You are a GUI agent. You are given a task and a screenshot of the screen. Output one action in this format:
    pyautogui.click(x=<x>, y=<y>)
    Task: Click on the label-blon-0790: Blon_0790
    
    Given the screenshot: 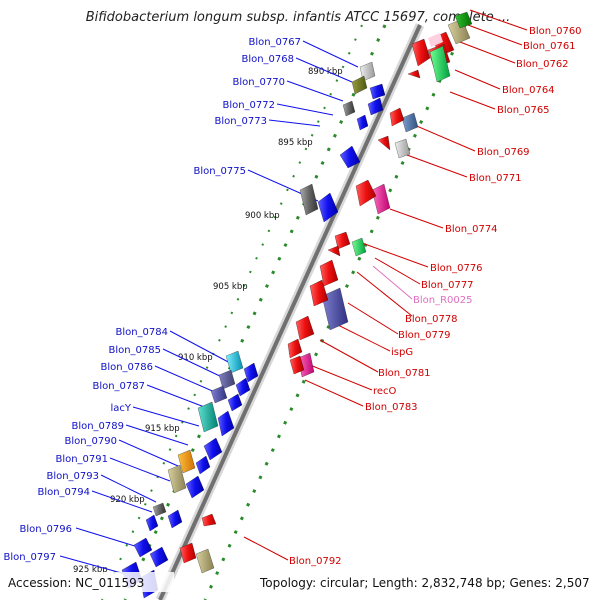 What is the action you would take?
    pyautogui.click(x=90, y=441)
    